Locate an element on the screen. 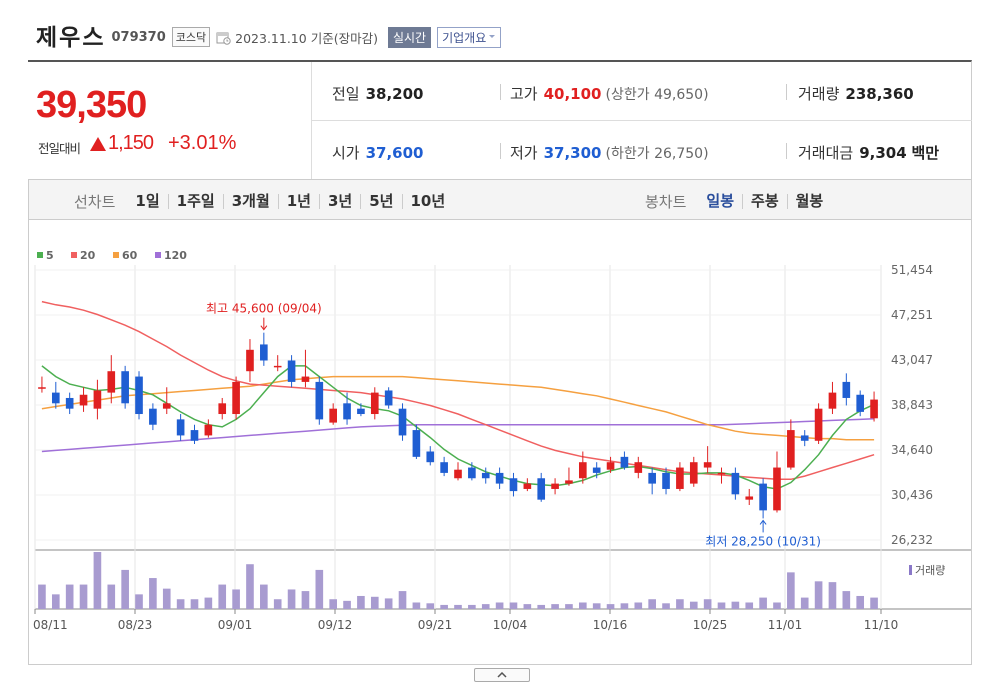 This screenshot has width=982, height=684. tab-1y: 1년 is located at coordinates (298, 201).